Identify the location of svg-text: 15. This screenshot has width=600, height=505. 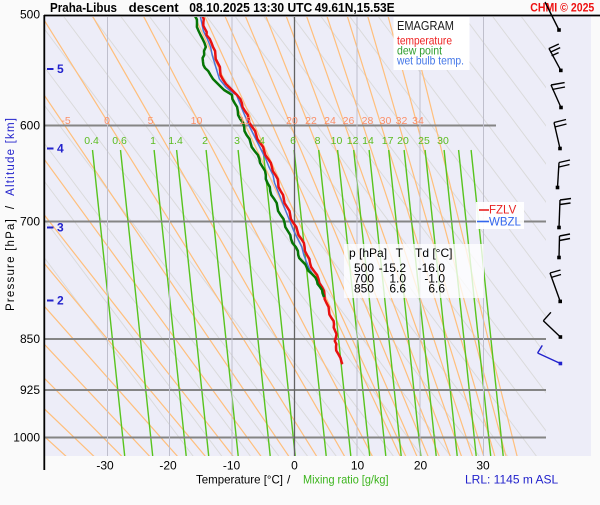
(245, 121).